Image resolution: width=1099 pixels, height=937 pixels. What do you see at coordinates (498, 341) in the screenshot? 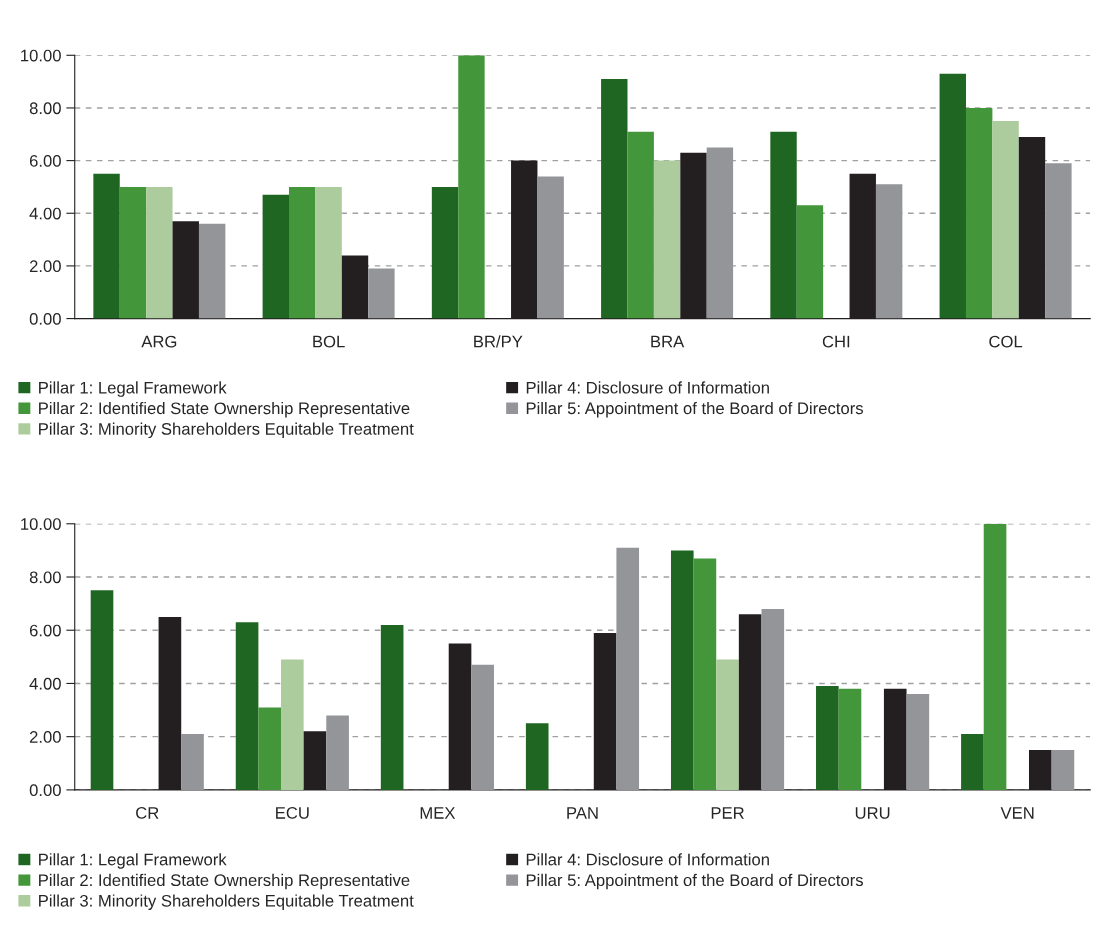
I see `x-tick-label: BR/PY` at bounding box center [498, 341].